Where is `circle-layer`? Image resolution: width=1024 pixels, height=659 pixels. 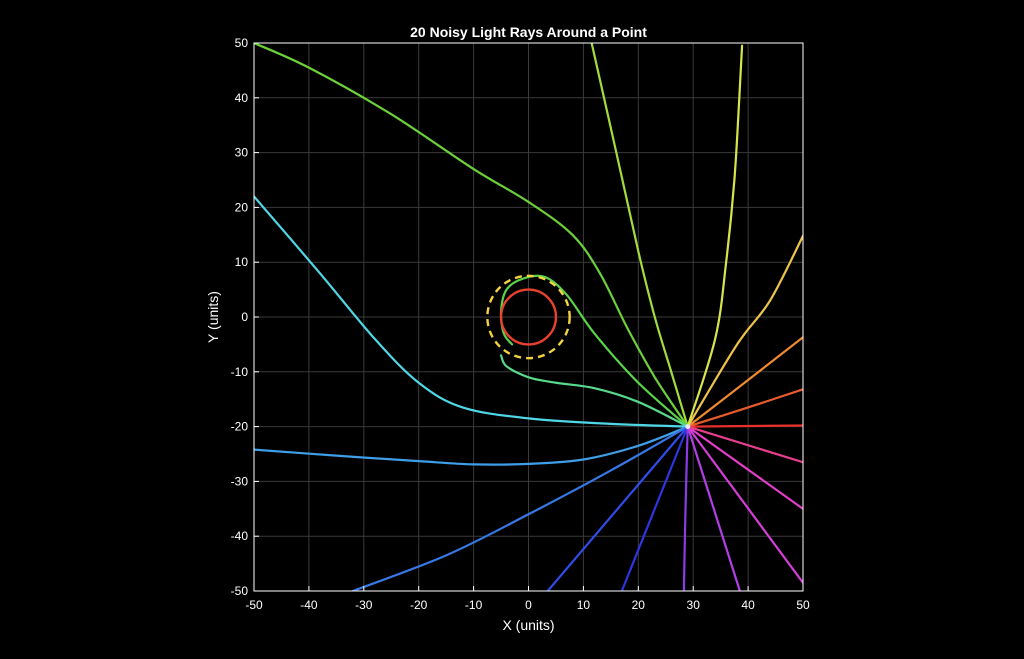 circle-layer is located at coordinates (588, 352).